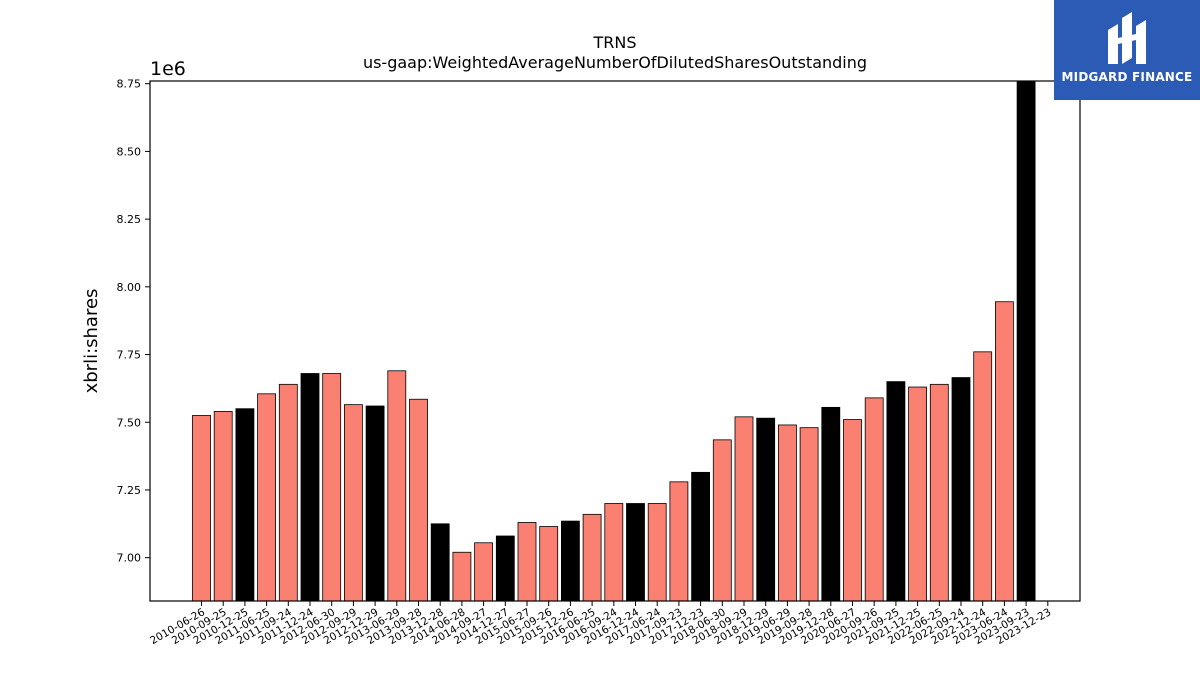 The image size is (1200, 675). Describe the element at coordinates (168, 69) in the screenshot. I see `y-axis-multiplier: 1e6` at that location.